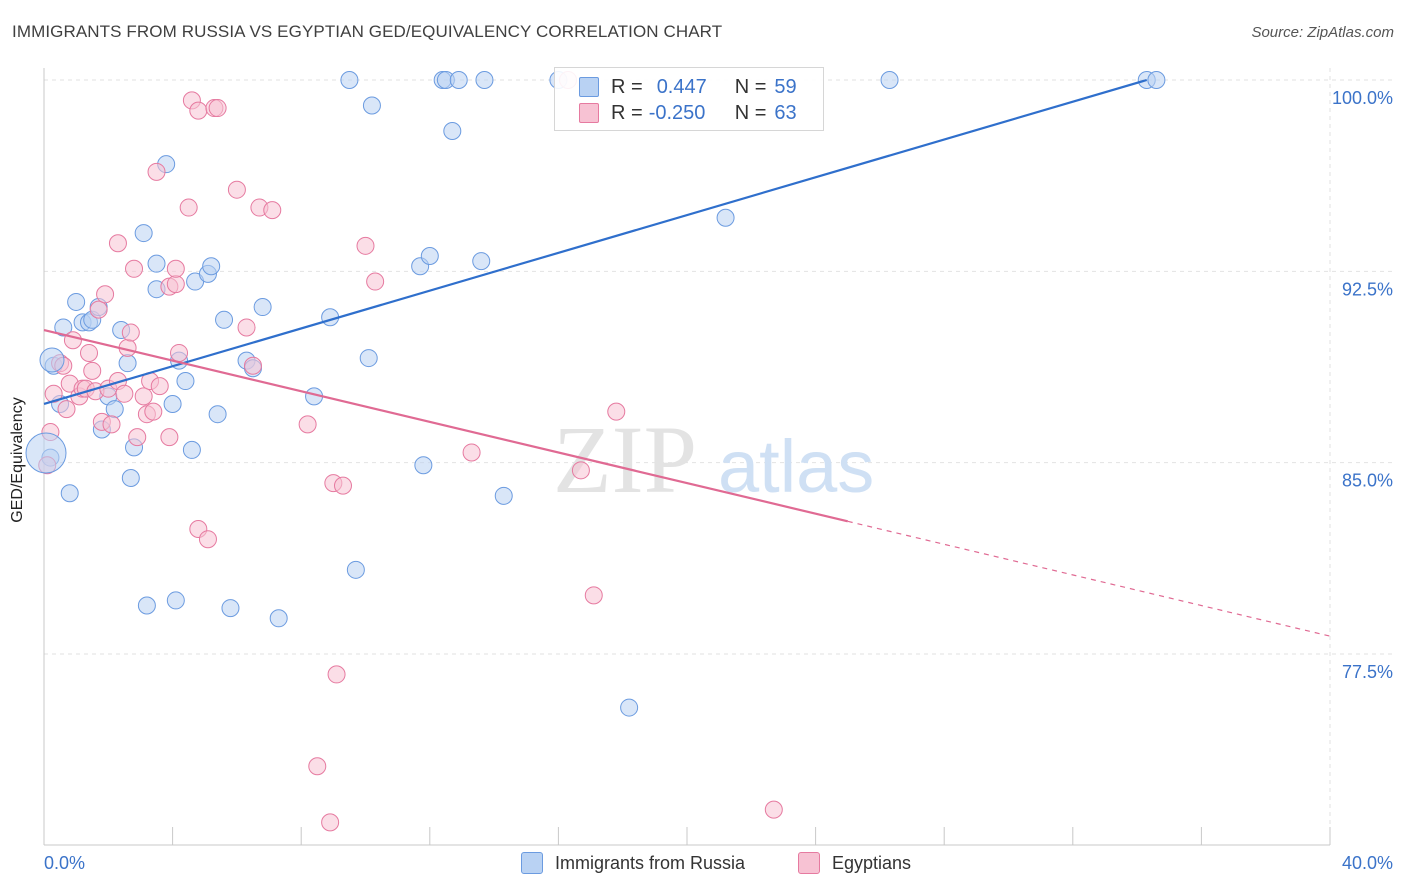 Image resolution: width=1406 pixels, height=892 pixels. What do you see at coordinates (1322, 32) in the screenshot?
I see `chart-source: Source: ZipAtlas.com` at bounding box center [1322, 32].